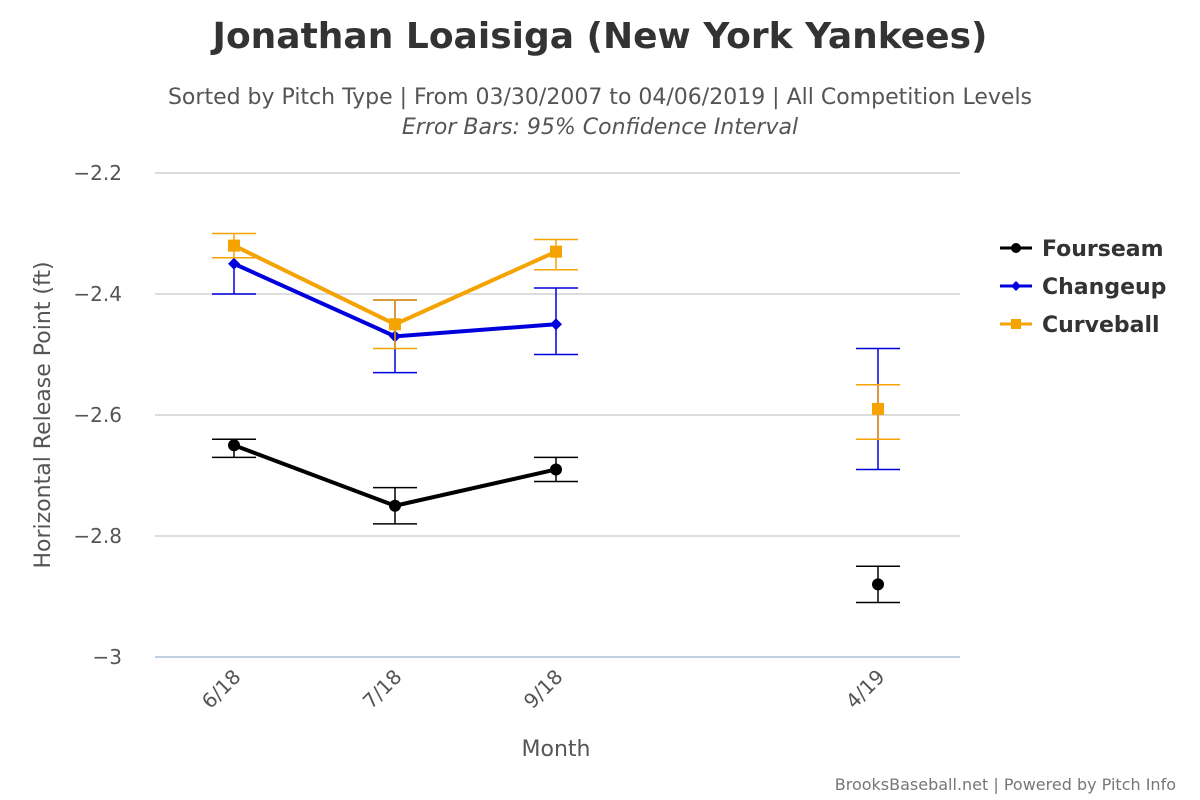 Image resolution: width=1200 pixels, height=800 pixels. What do you see at coordinates (599, 36) in the screenshot?
I see `chart-title: Jonathan Loaisiga (New York Yankees)` at bounding box center [599, 36].